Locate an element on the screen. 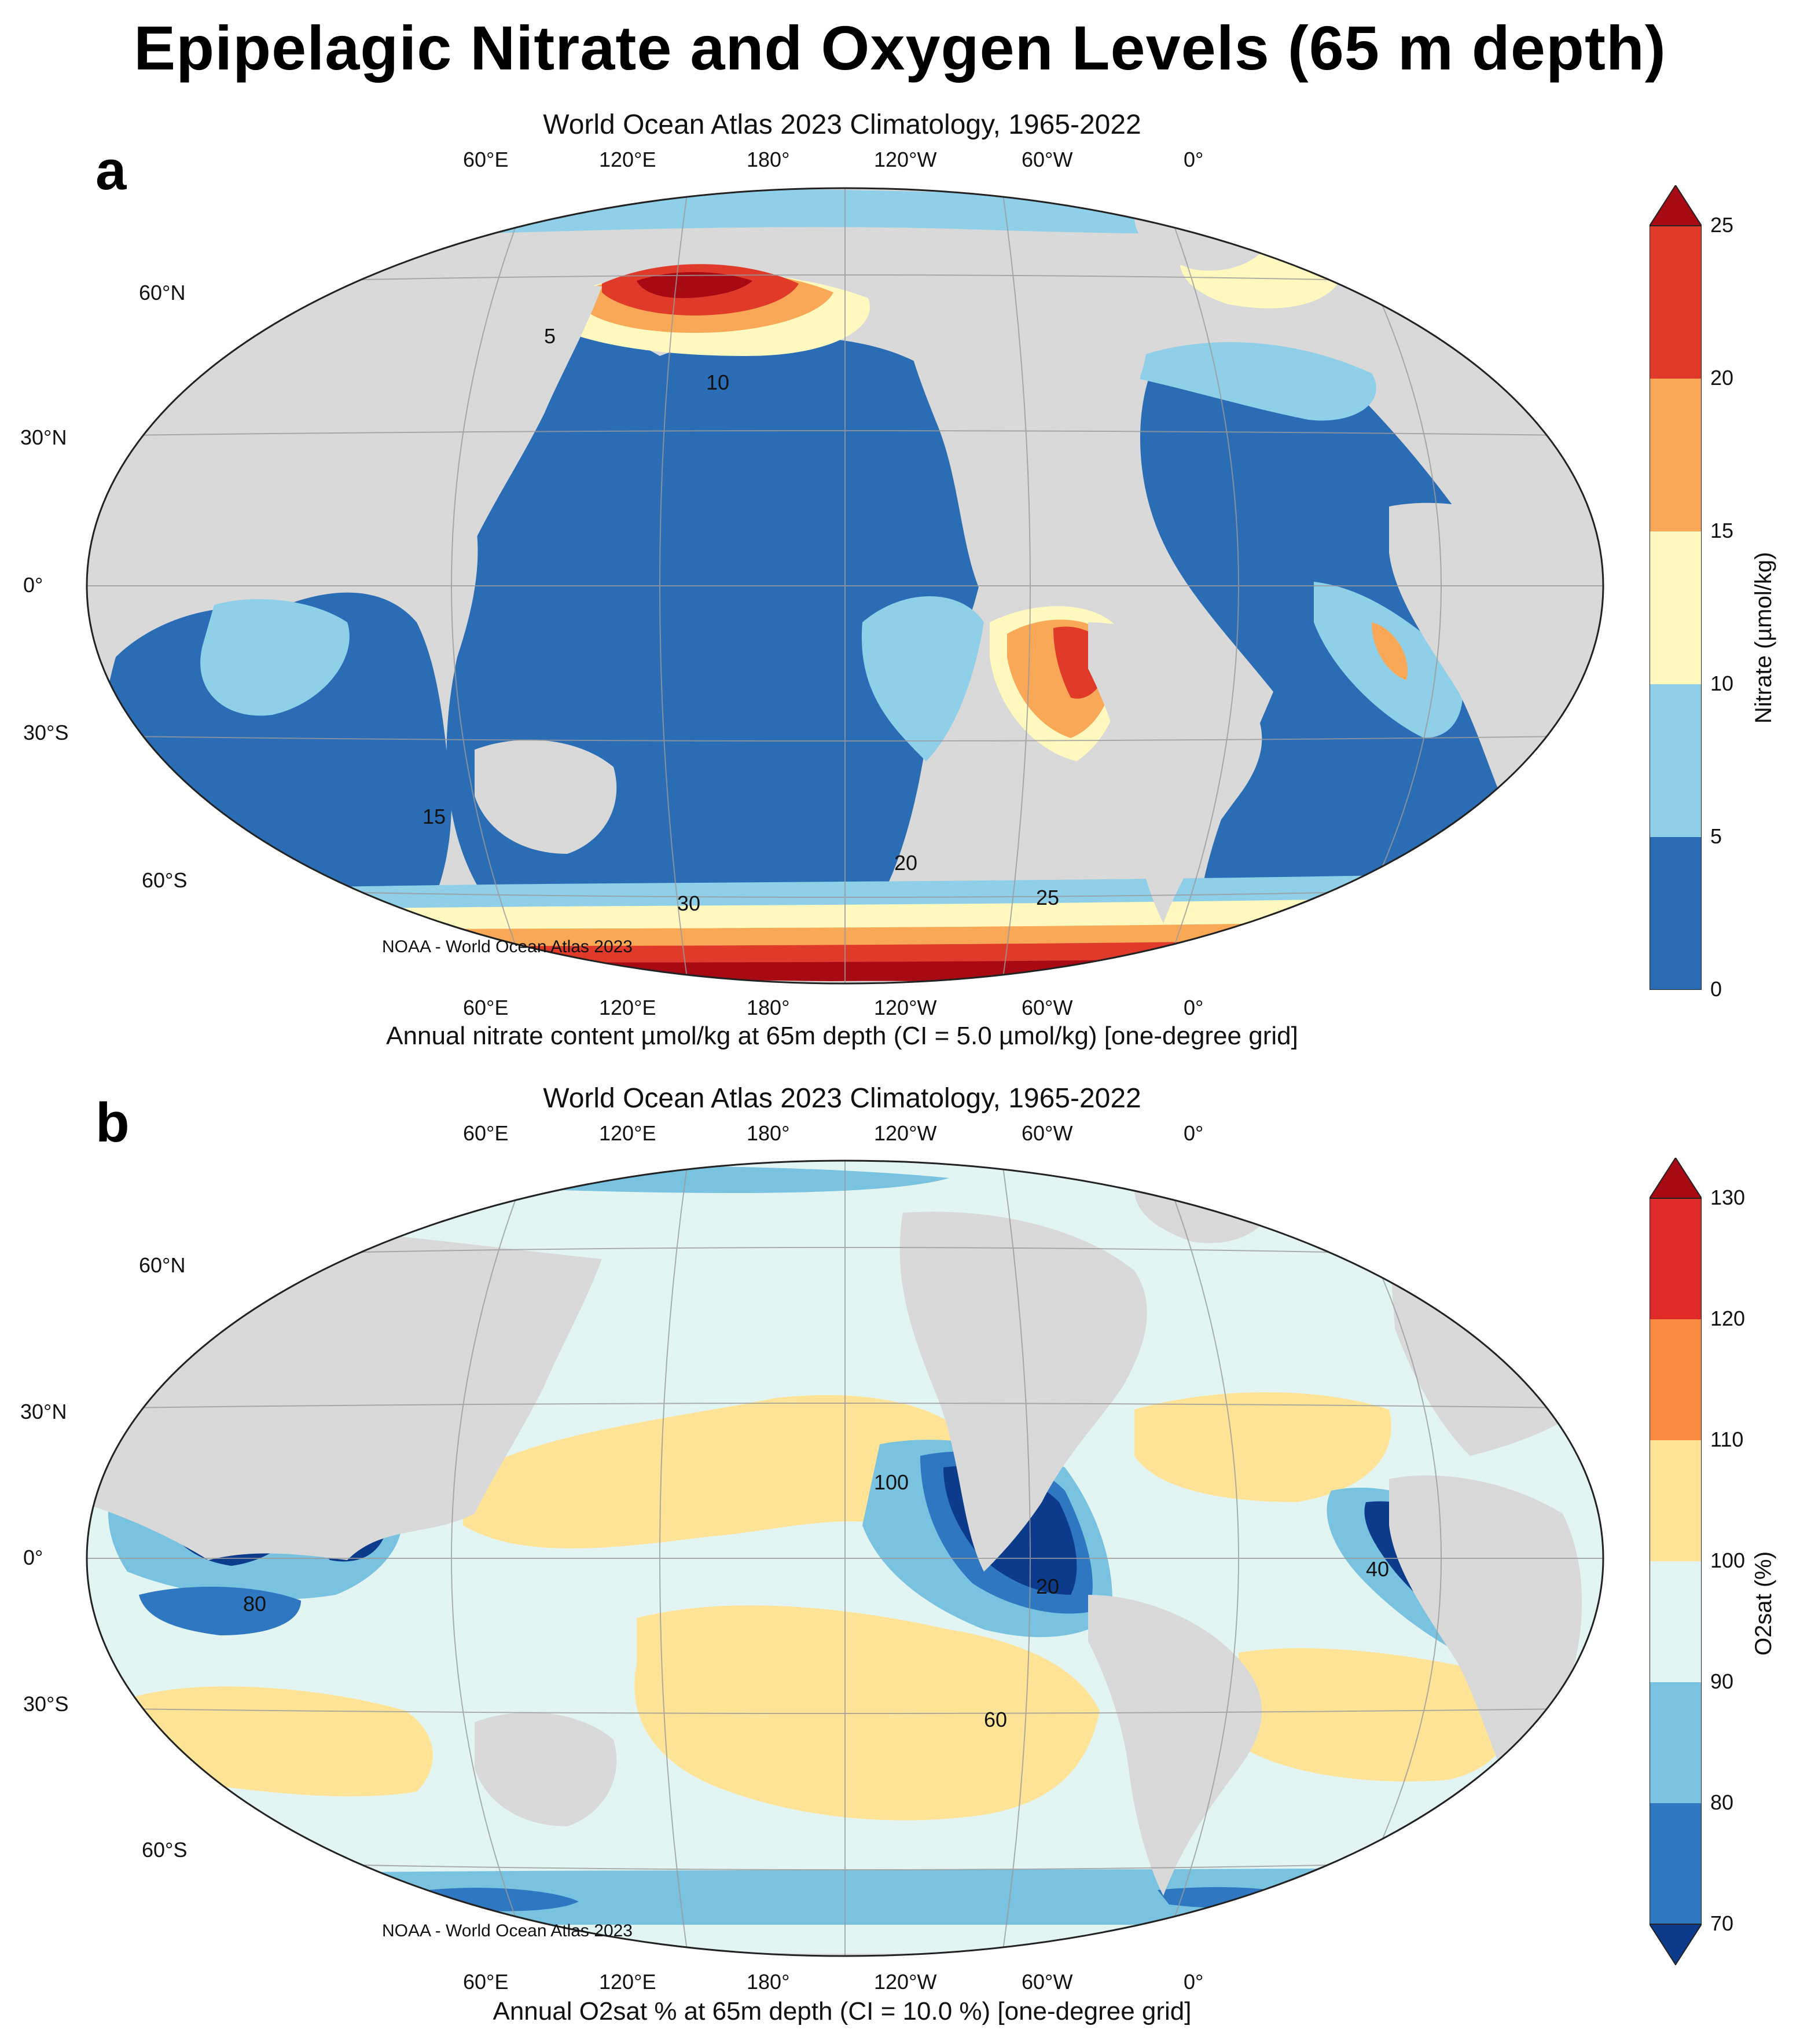 The image size is (1800, 2044). contour-label: 40 is located at coordinates (1378, 1569).